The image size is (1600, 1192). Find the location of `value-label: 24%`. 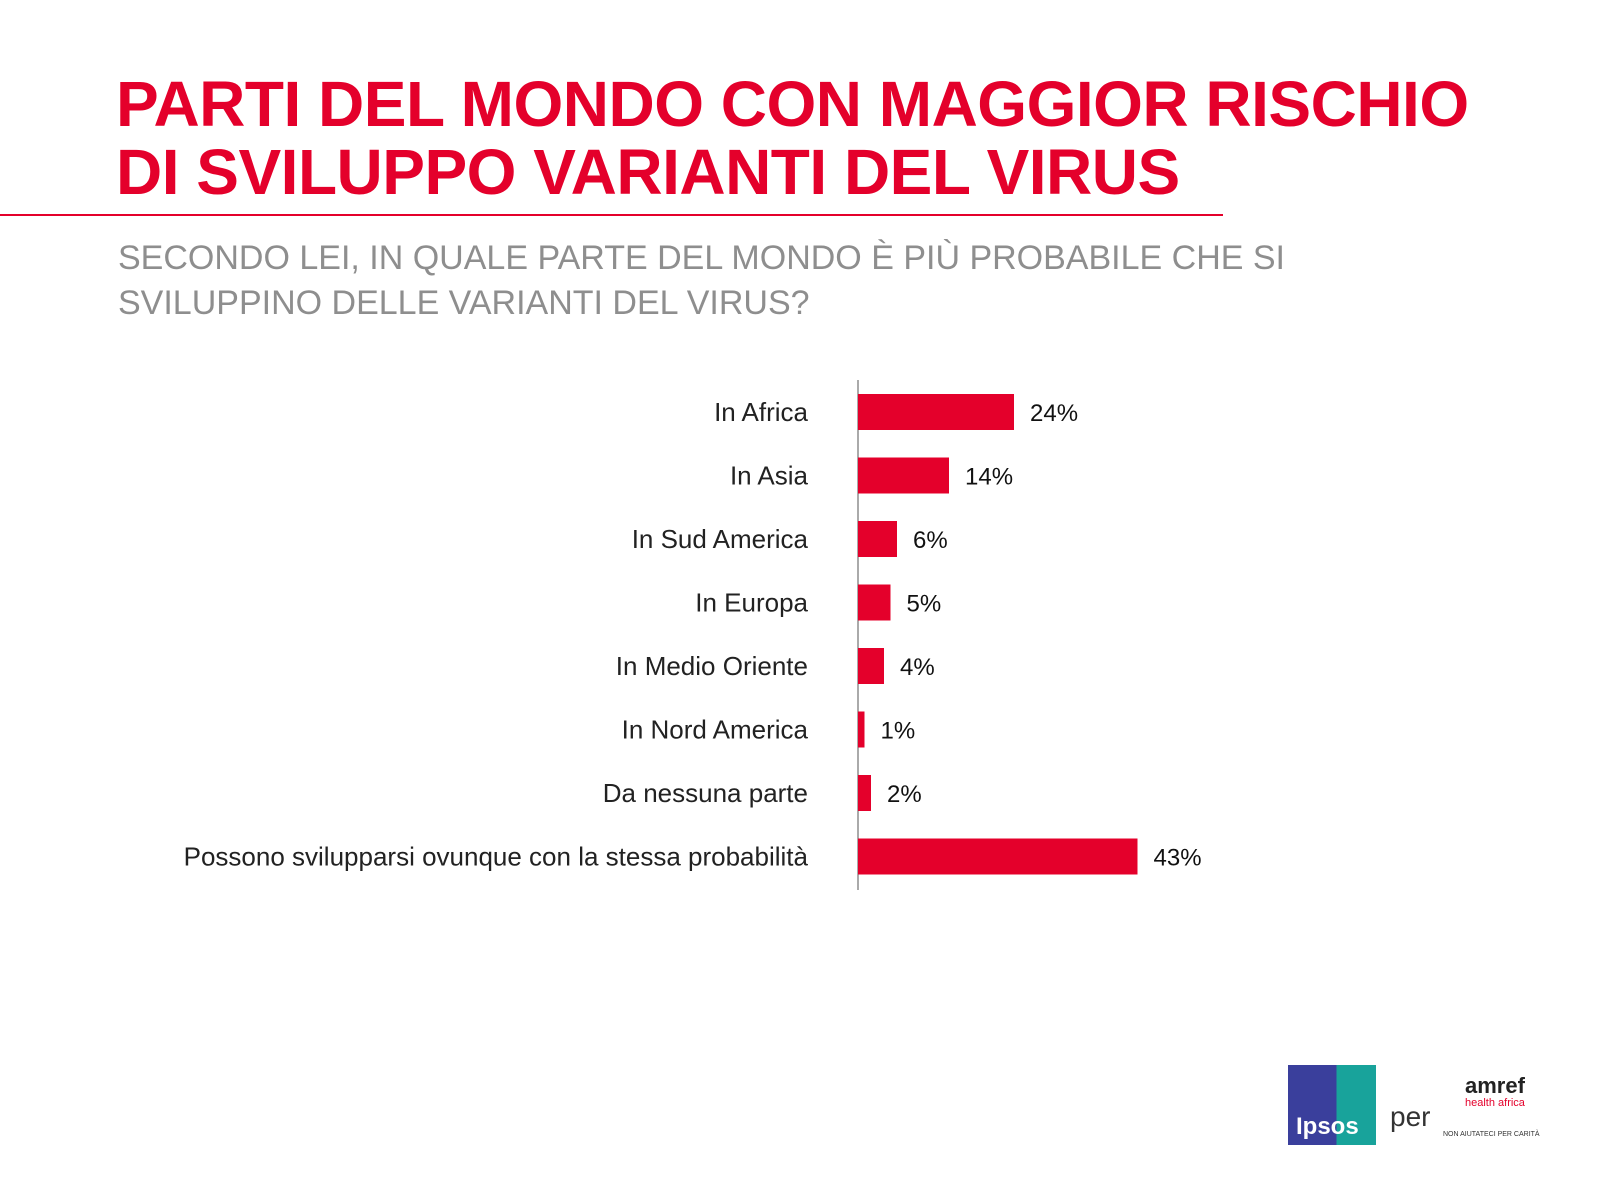

value-label: 24% is located at coordinates (1054, 413).